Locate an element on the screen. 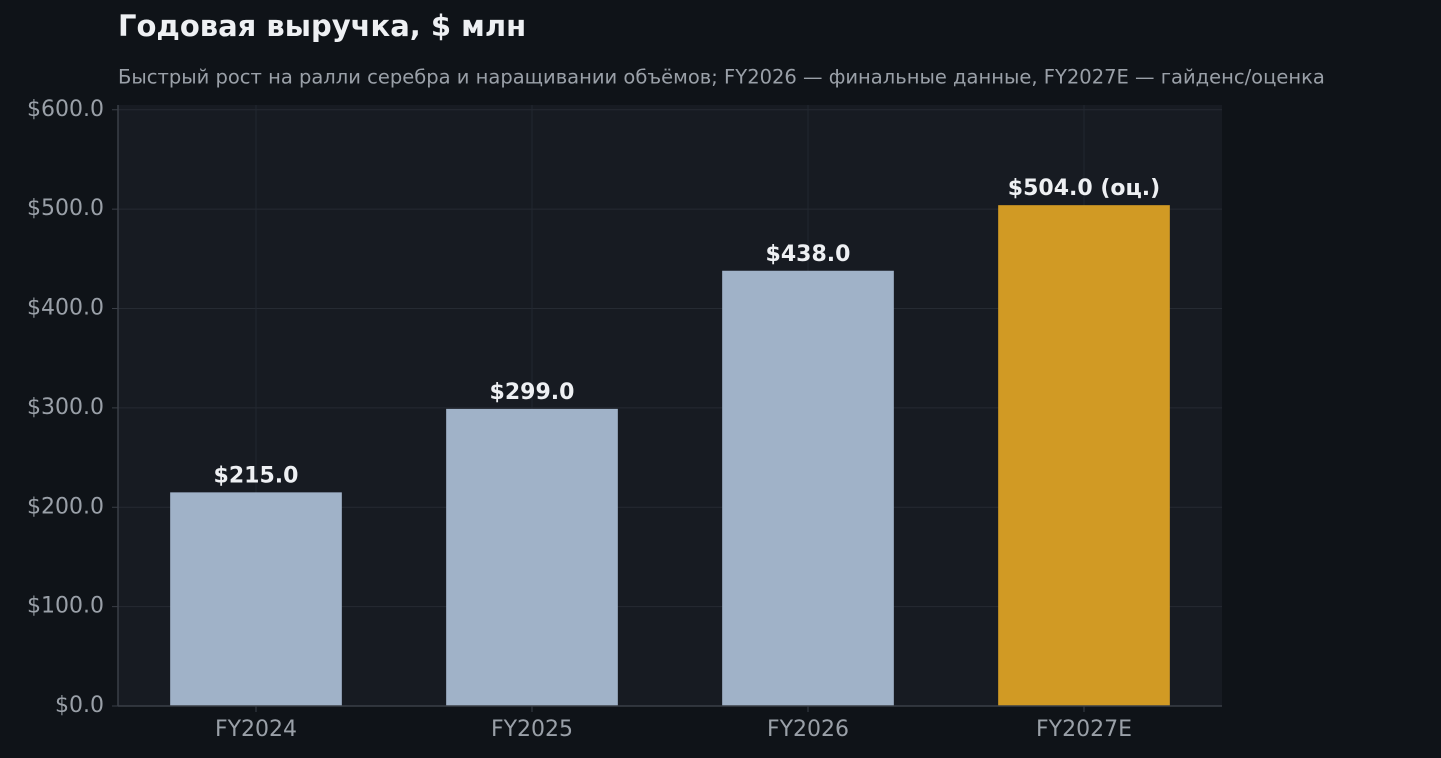 The image size is (1441, 758). value-label: $299.0 is located at coordinates (532, 392).